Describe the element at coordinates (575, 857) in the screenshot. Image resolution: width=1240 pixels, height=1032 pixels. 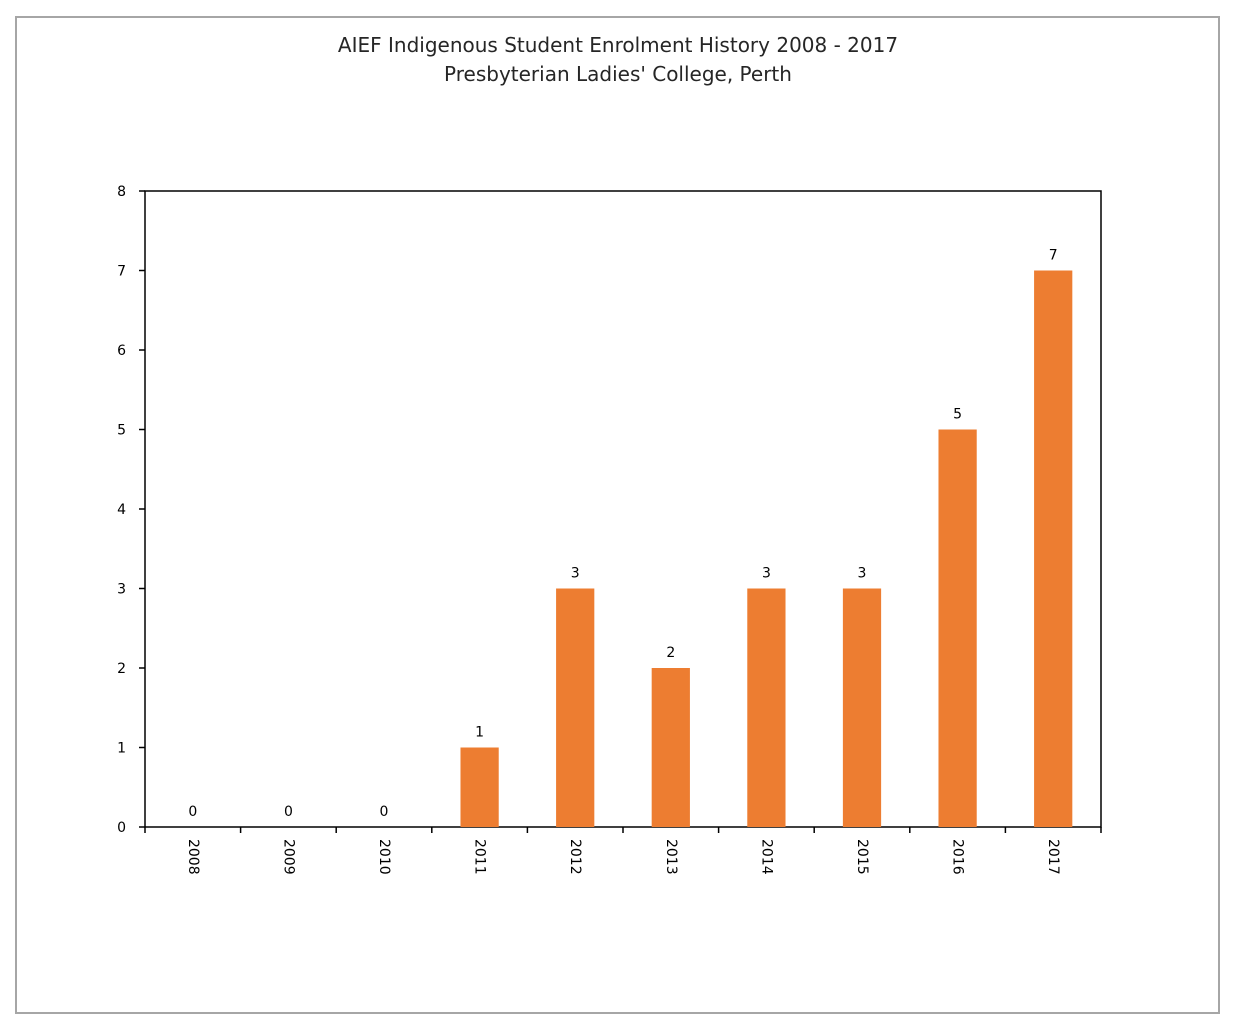
I see `x-tick-label: 2012` at that location.